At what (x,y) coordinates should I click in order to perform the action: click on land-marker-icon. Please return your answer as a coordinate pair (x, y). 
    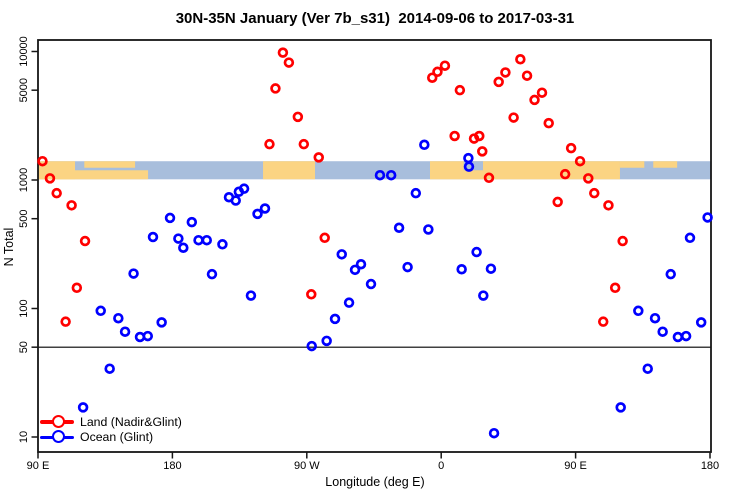
    Looking at the image, I should click on (58, 421).